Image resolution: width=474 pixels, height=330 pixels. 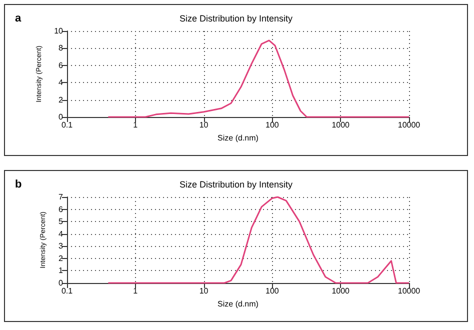 What do you see at coordinates (61, 246) in the screenshot?
I see `y-tick-label: 3` at bounding box center [61, 246].